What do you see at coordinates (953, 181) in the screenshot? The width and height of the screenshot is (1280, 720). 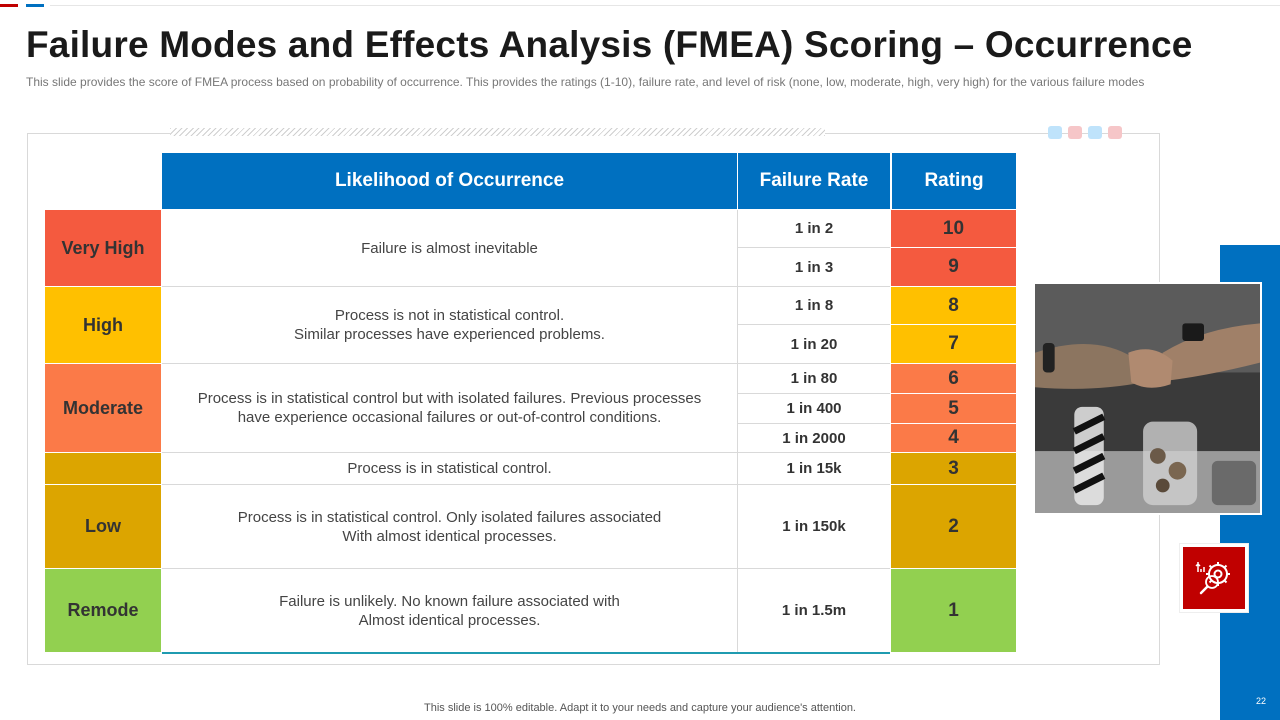 I see `header-rating: Rating` at bounding box center [953, 181].